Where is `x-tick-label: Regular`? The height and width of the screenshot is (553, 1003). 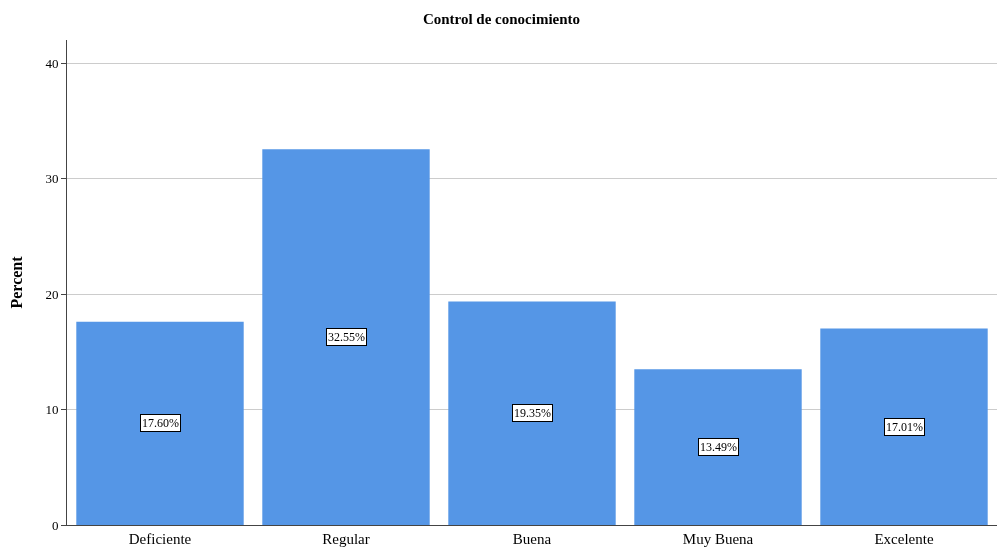
x-tick-label: Regular is located at coordinates (346, 539).